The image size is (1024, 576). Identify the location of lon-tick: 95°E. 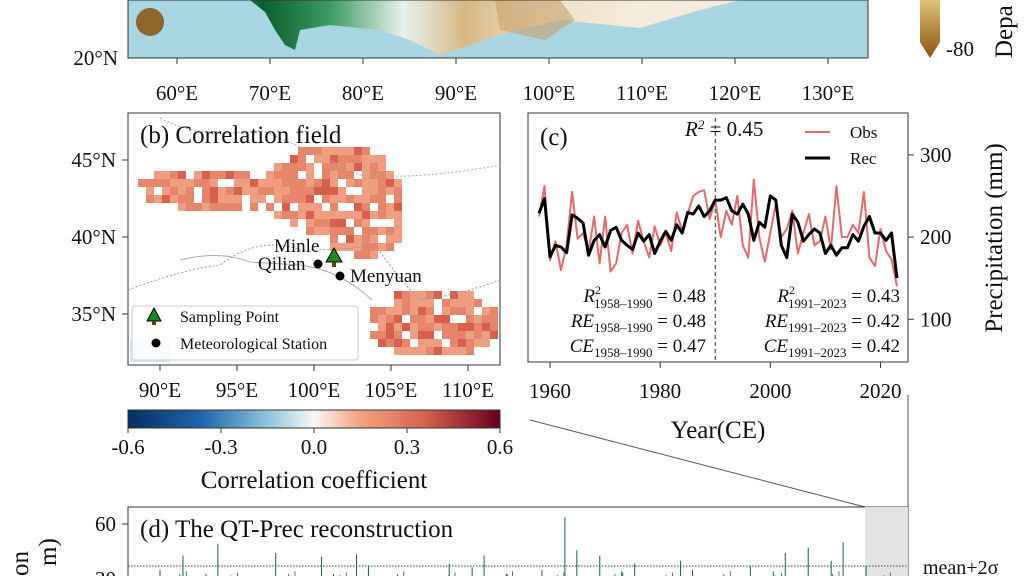
(237, 390).